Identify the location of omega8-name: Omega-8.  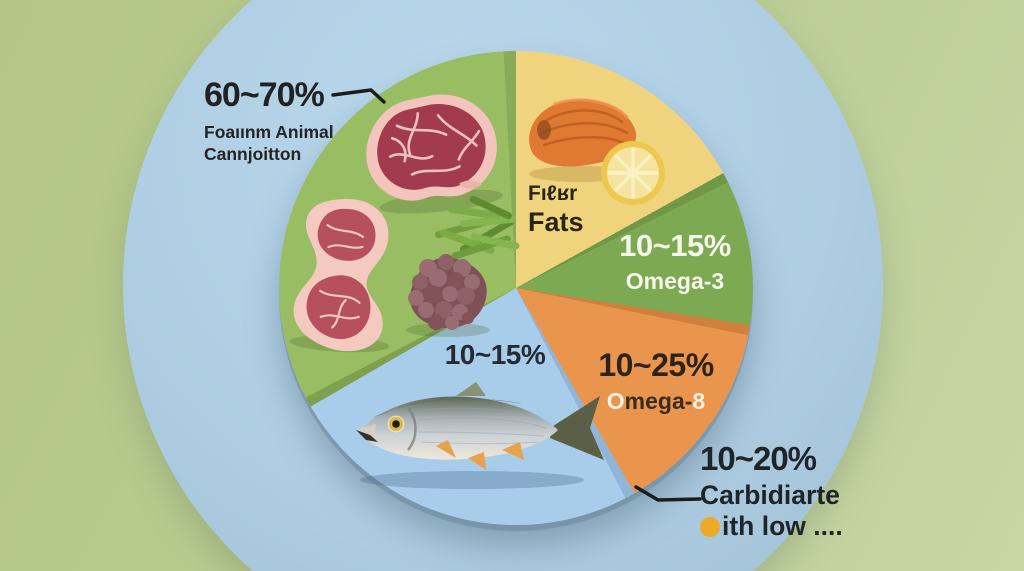
(656, 400).